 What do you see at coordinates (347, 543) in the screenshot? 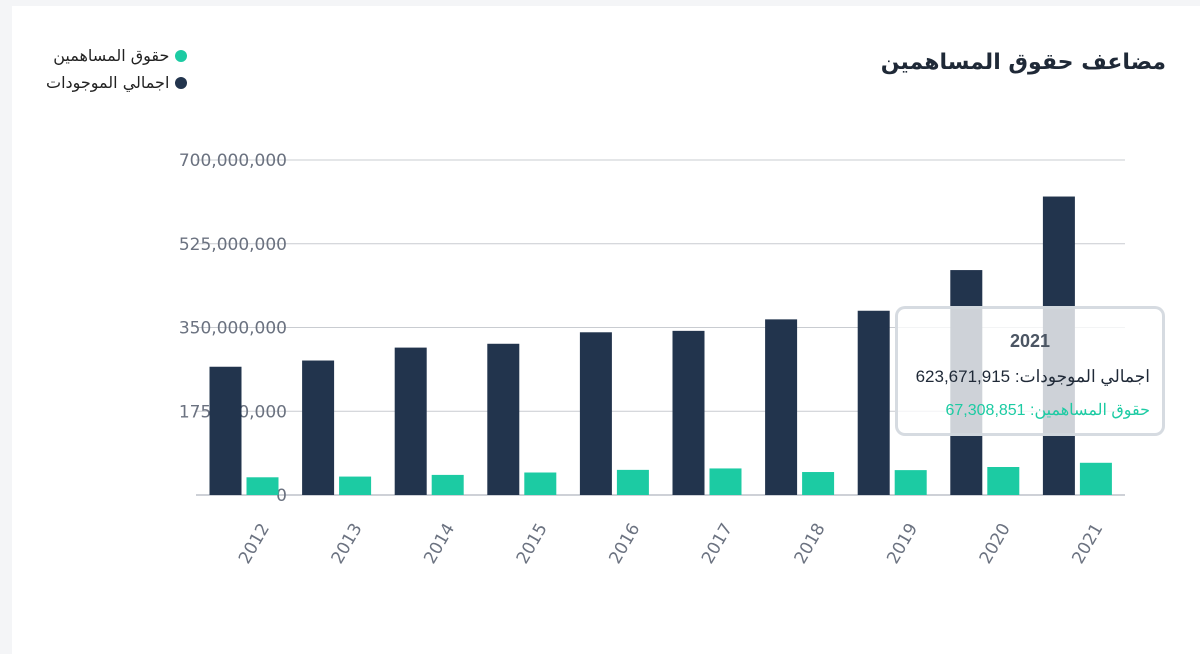
I see `x-tick-label: 2013` at bounding box center [347, 543].